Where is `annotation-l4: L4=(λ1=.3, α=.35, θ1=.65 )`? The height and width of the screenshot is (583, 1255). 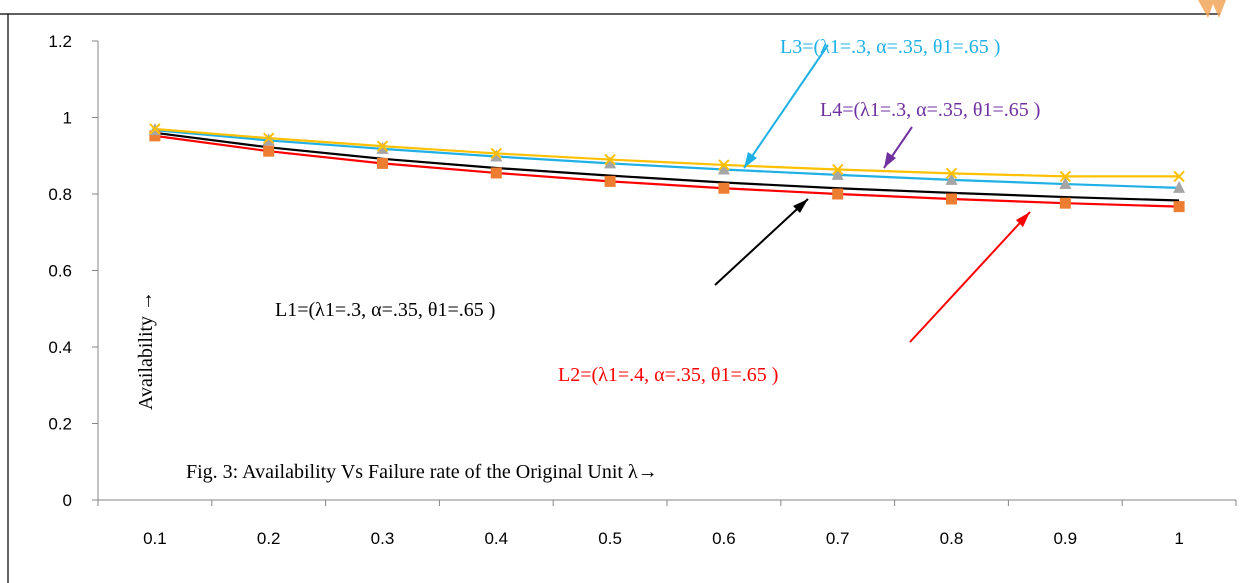 annotation-l4: L4=(λ1=.3, α=.35, θ1=.65 ) is located at coordinates (930, 110).